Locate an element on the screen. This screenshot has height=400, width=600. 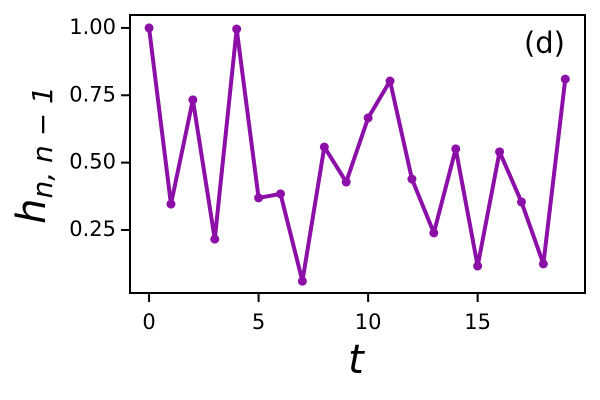
y-tick-label: 1.00 is located at coordinates (92, 27).